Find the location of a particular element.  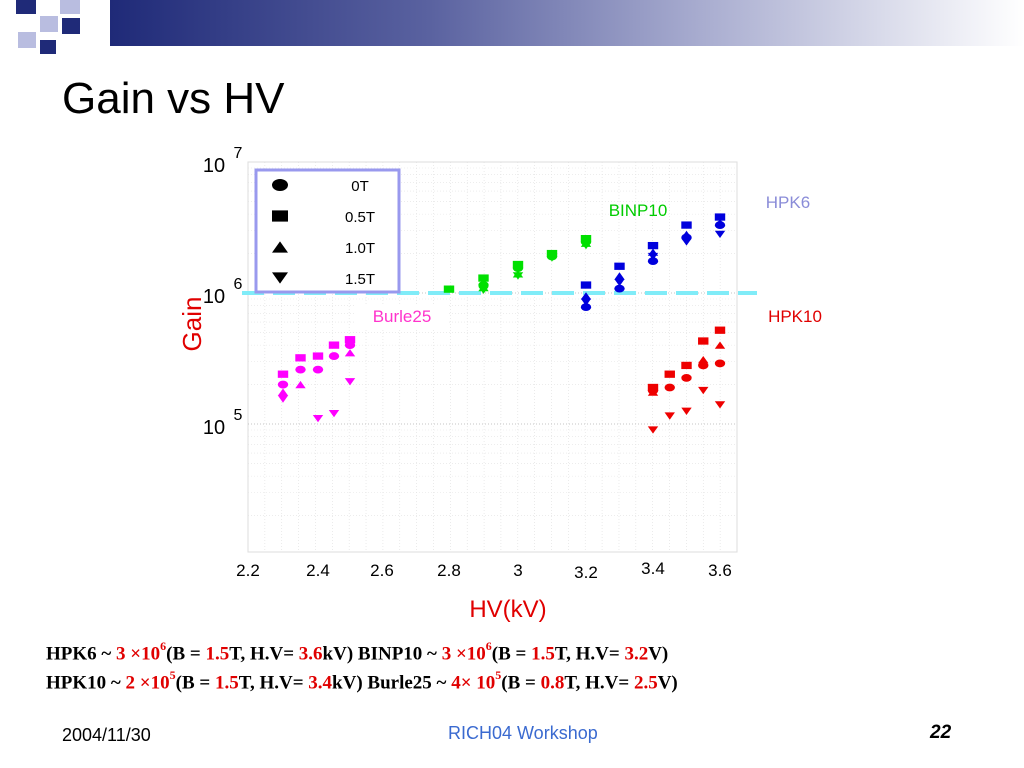

series-label-binp10: BINP10 is located at coordinates (638, 210).